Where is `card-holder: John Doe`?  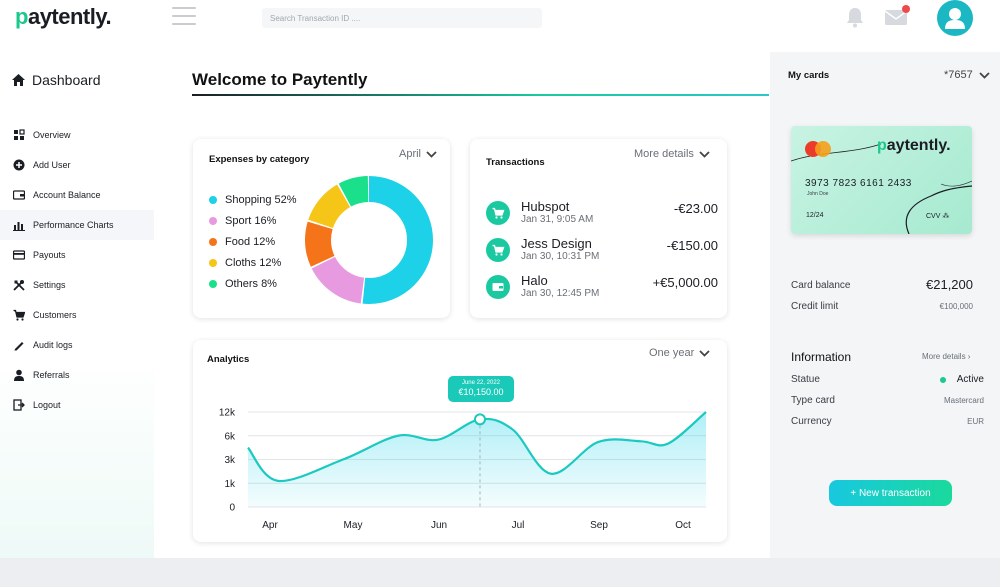
card-holder: John Doe is located at coordinates (818, 194).